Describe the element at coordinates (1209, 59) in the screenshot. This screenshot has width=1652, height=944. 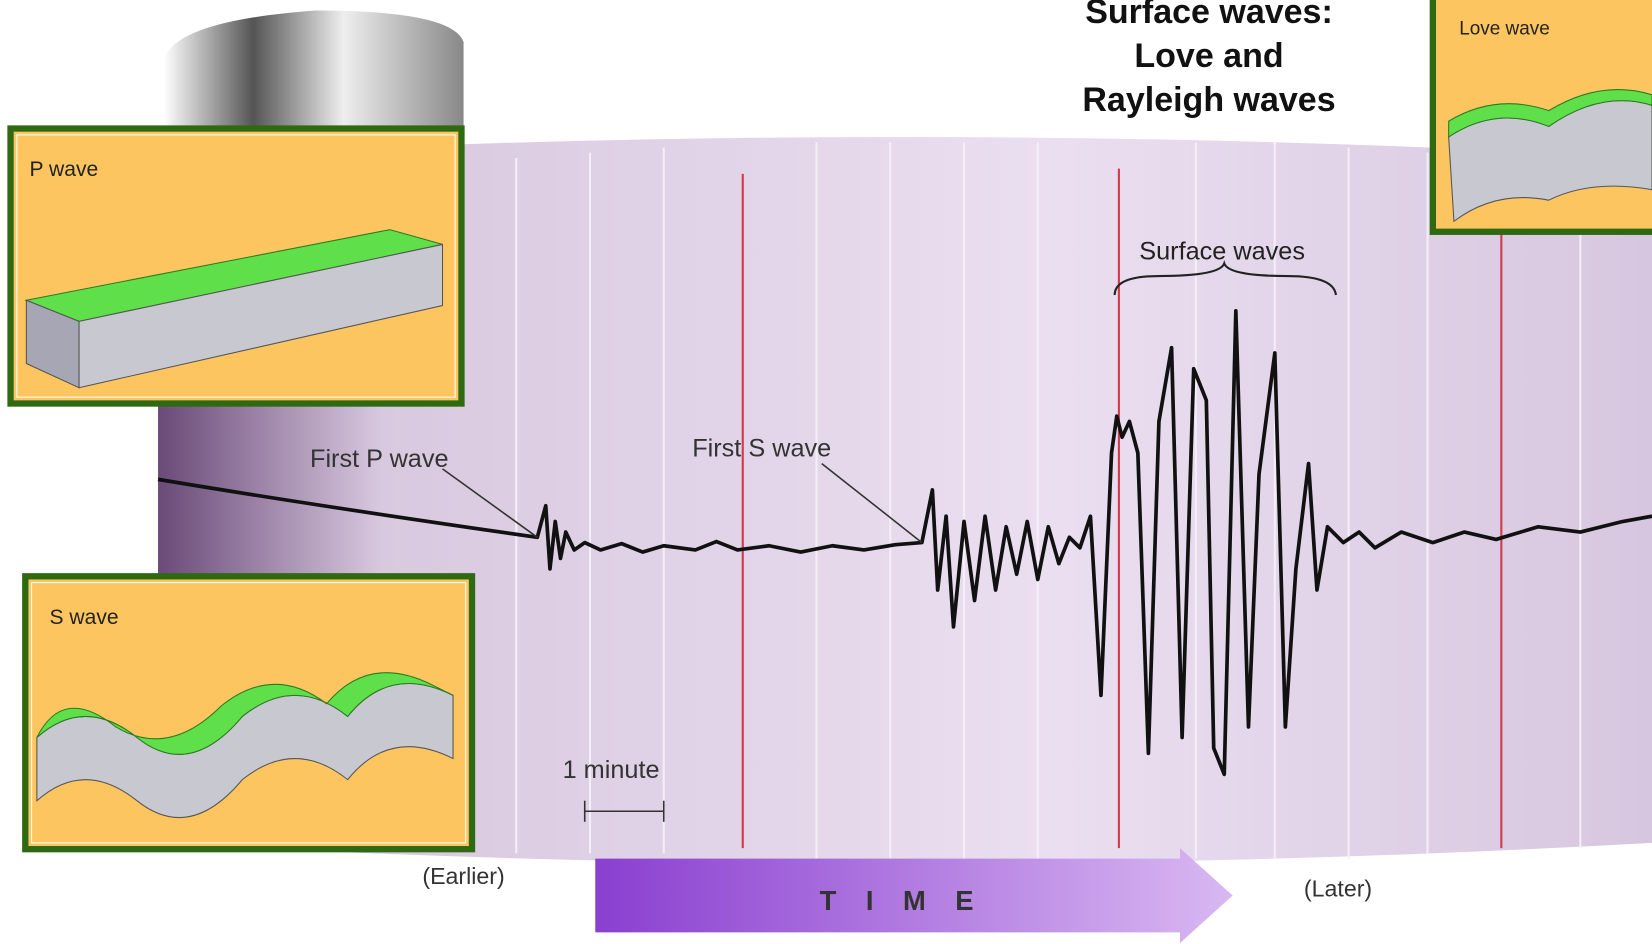
I see `title: Surface waves: Love and Rayleigh waves` at that location.